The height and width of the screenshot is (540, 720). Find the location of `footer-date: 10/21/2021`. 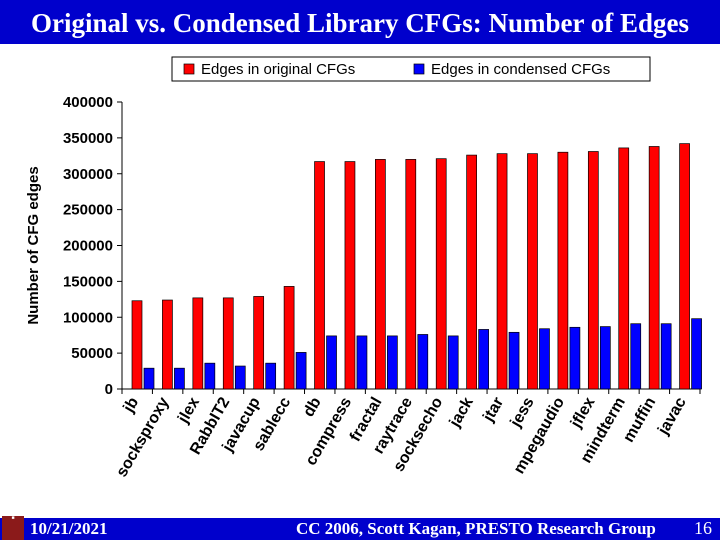

footer-date: 10/21/2021 is located at coordinates (69, 528).